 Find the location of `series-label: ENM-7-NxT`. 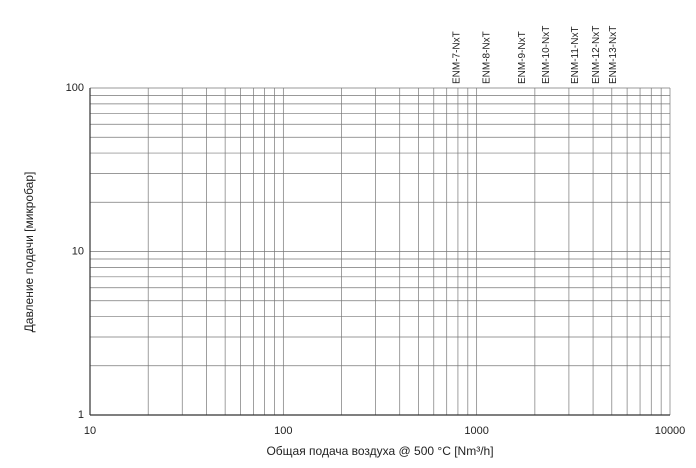

series-label: ENM-7-NxT is located at coordinates (457, 57).